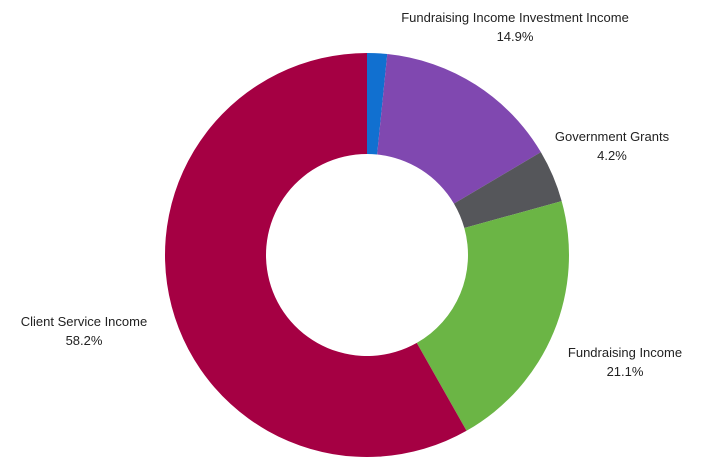  Describe the element at coordinates (377, 104) in the screenshot. I see `slice-investment-income` at that location.